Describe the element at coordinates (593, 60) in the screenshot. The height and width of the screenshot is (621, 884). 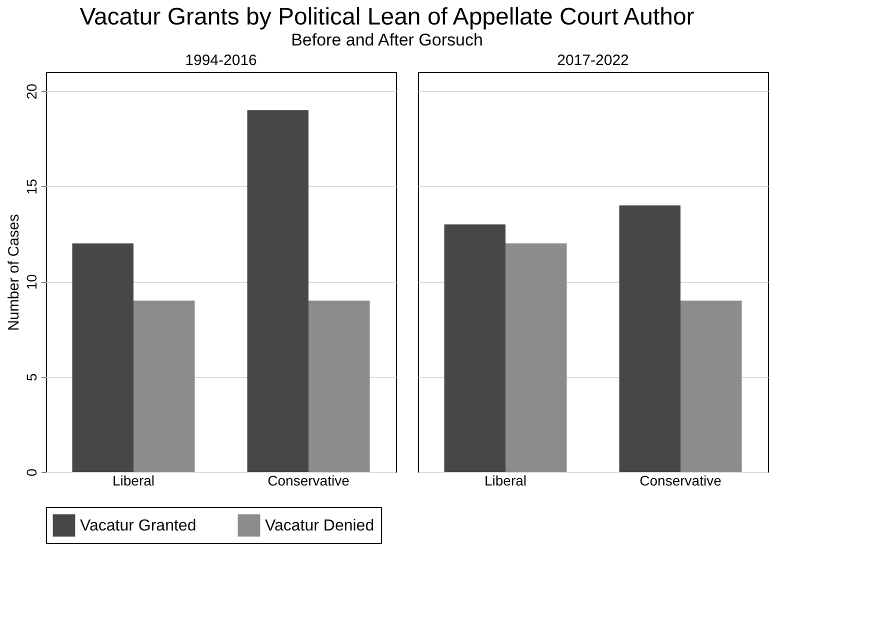
I see `chart-title: 2017-2022` at that location.